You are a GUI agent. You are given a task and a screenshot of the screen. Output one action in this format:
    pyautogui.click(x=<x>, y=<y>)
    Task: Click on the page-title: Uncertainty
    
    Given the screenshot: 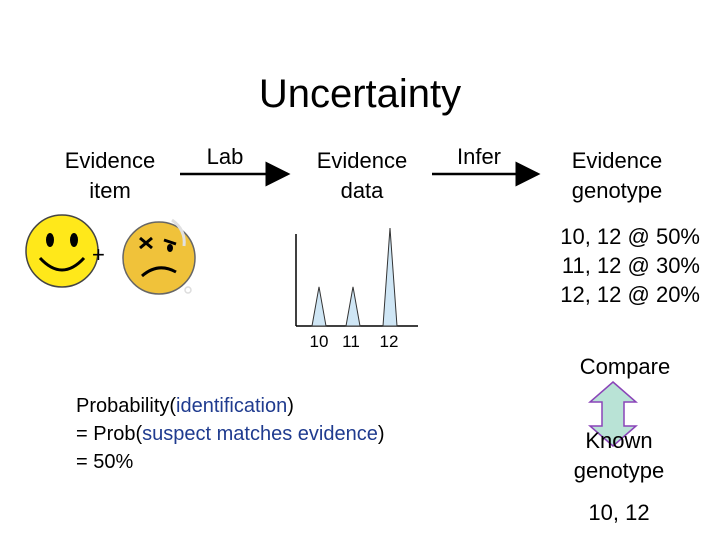 What is the action you would take?
    pyautogui.click(x=360, y=94)
    